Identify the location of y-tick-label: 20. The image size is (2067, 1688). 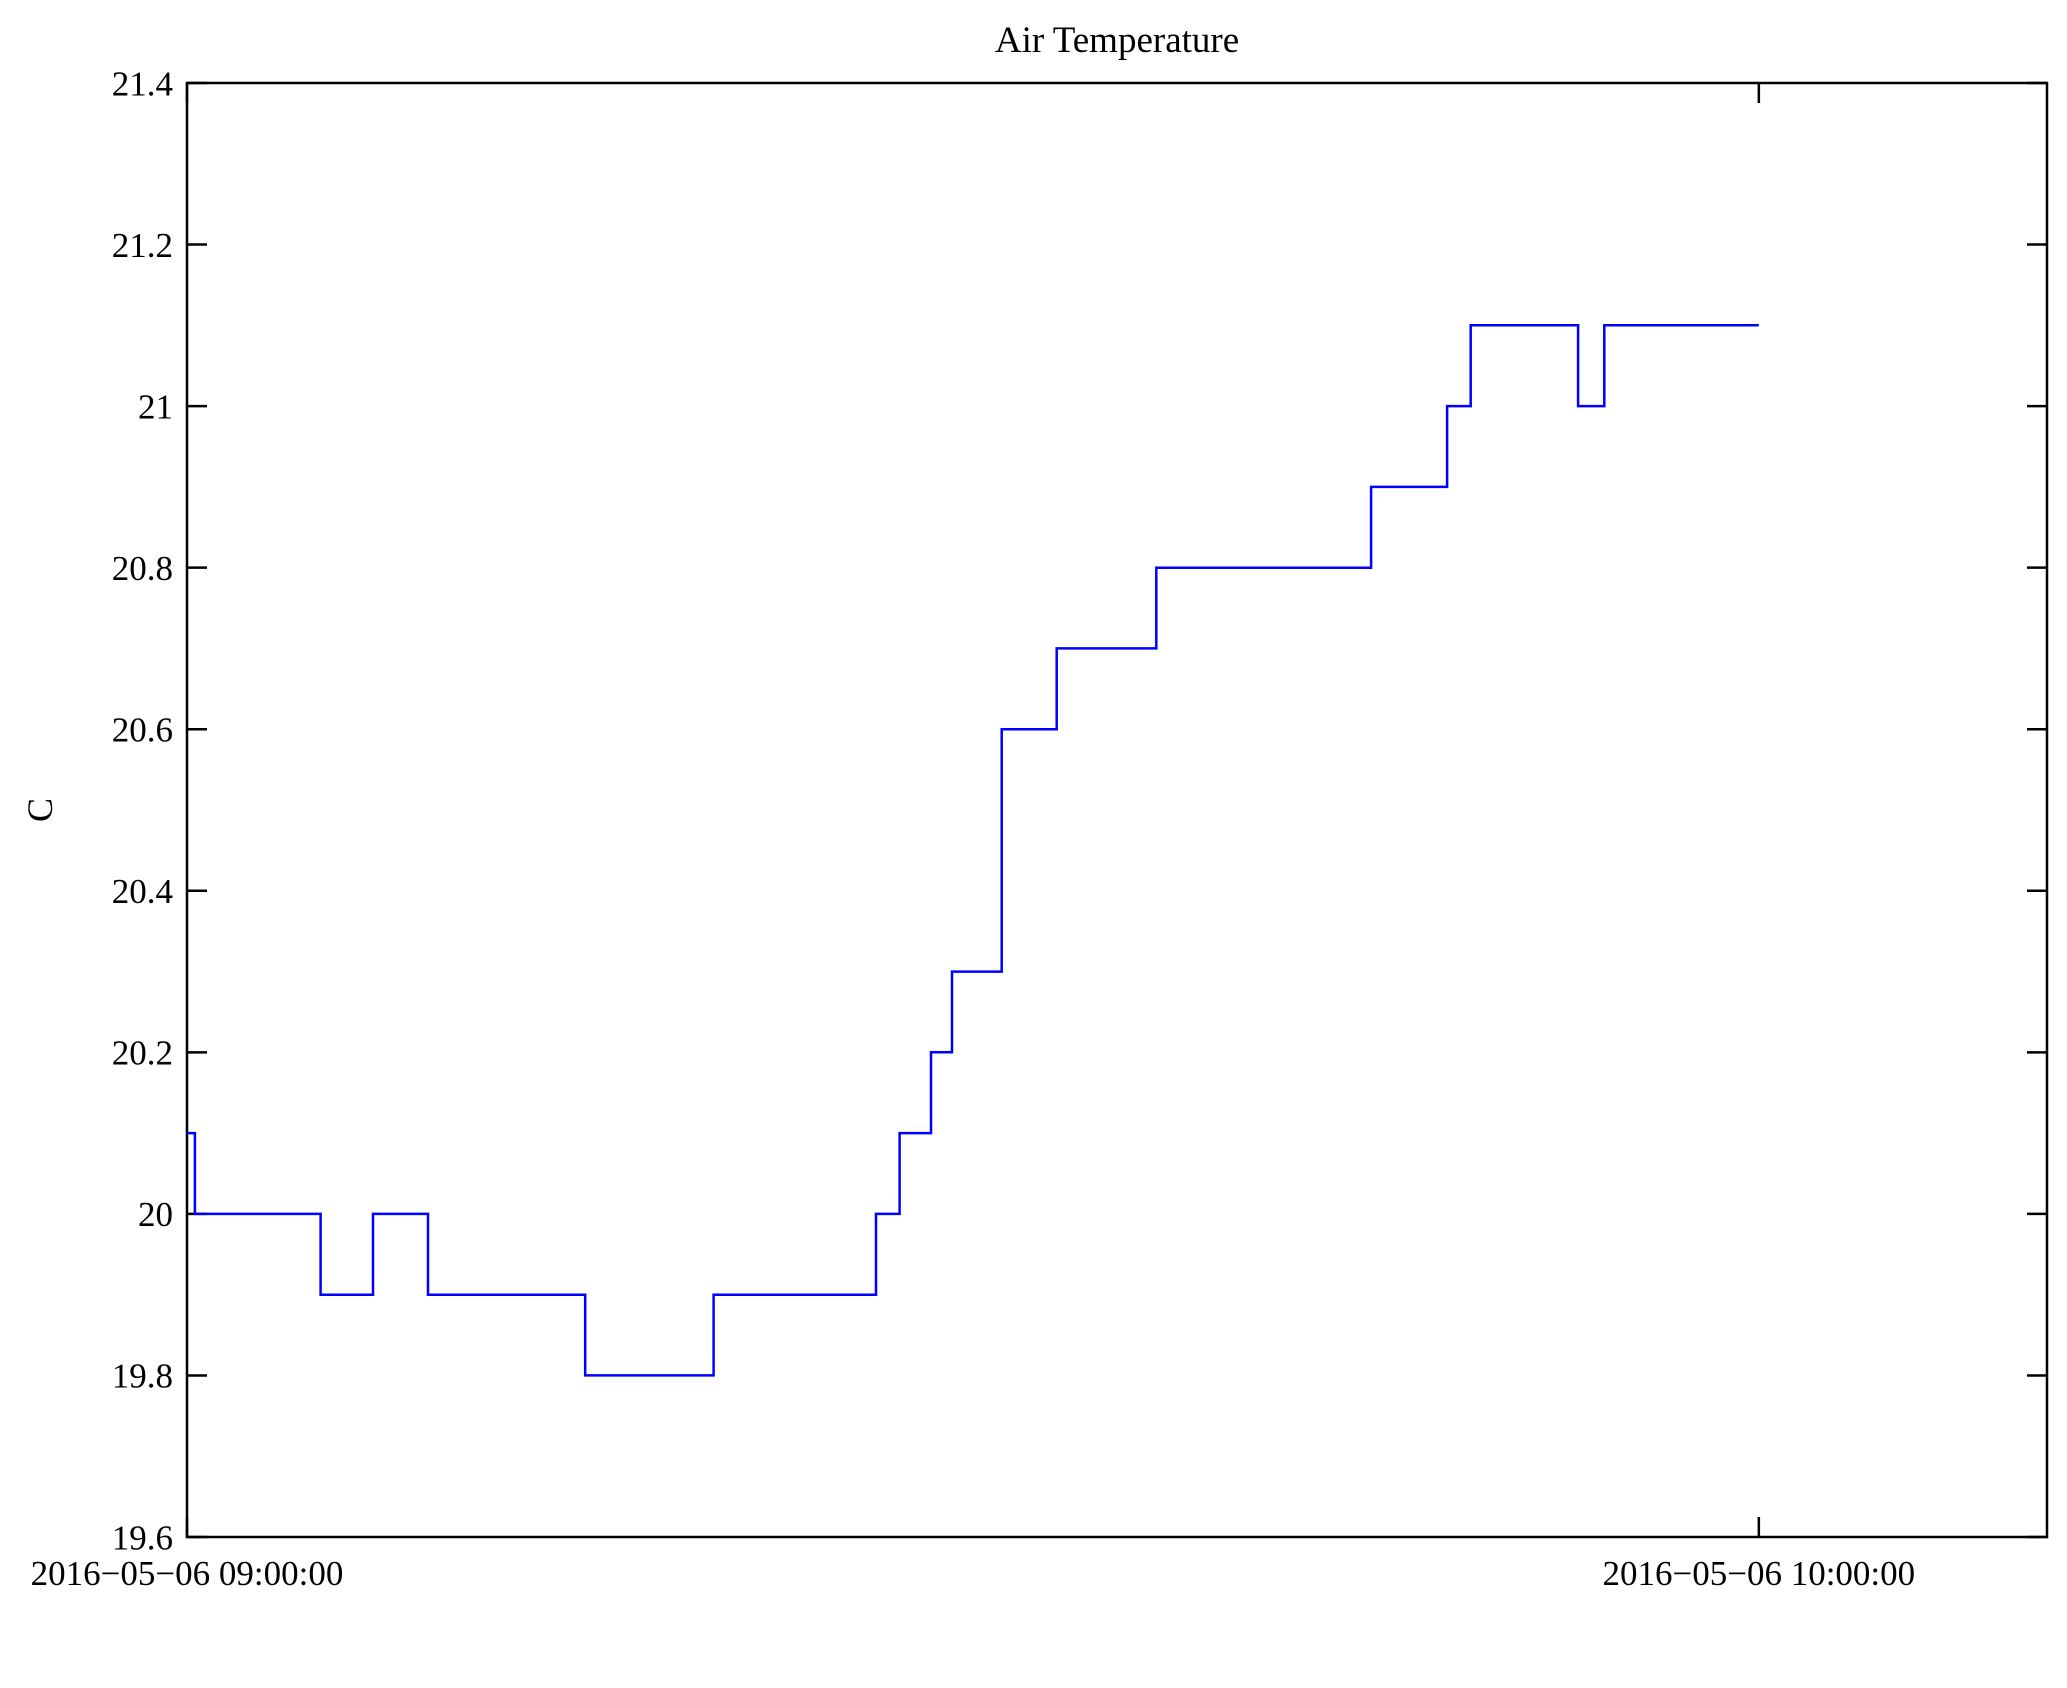
(155, 1214).